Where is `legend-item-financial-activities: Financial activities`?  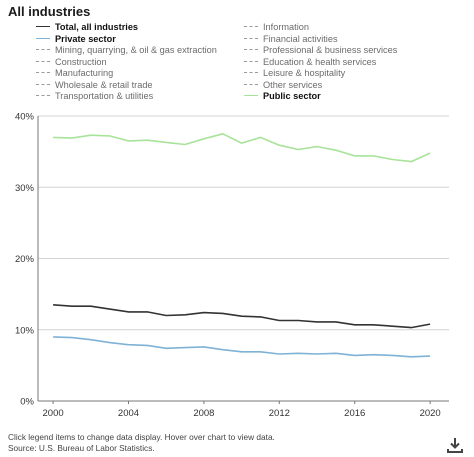
legend-item-financial-activities: Financial activities is located at coordinates (291, 39).